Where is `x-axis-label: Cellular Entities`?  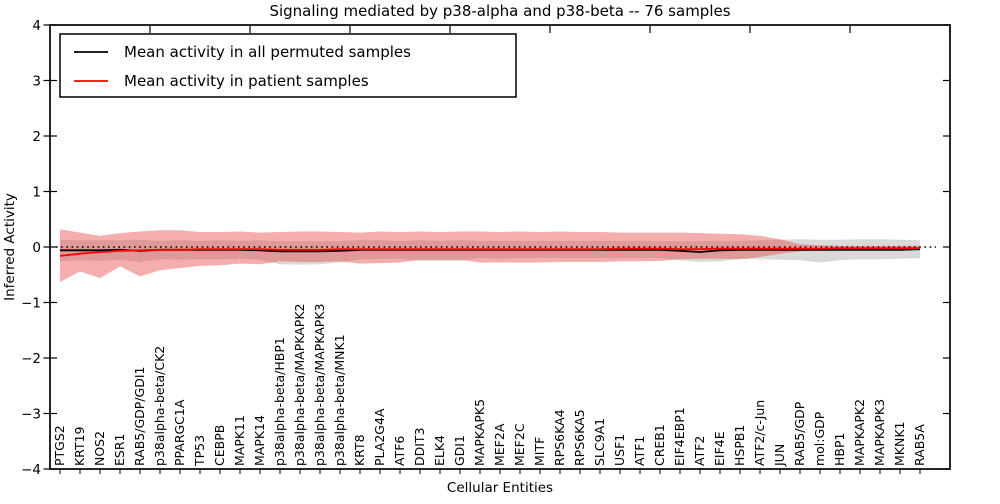
x-axis-label: Cellular Entities is located at coordinates (500, 488).